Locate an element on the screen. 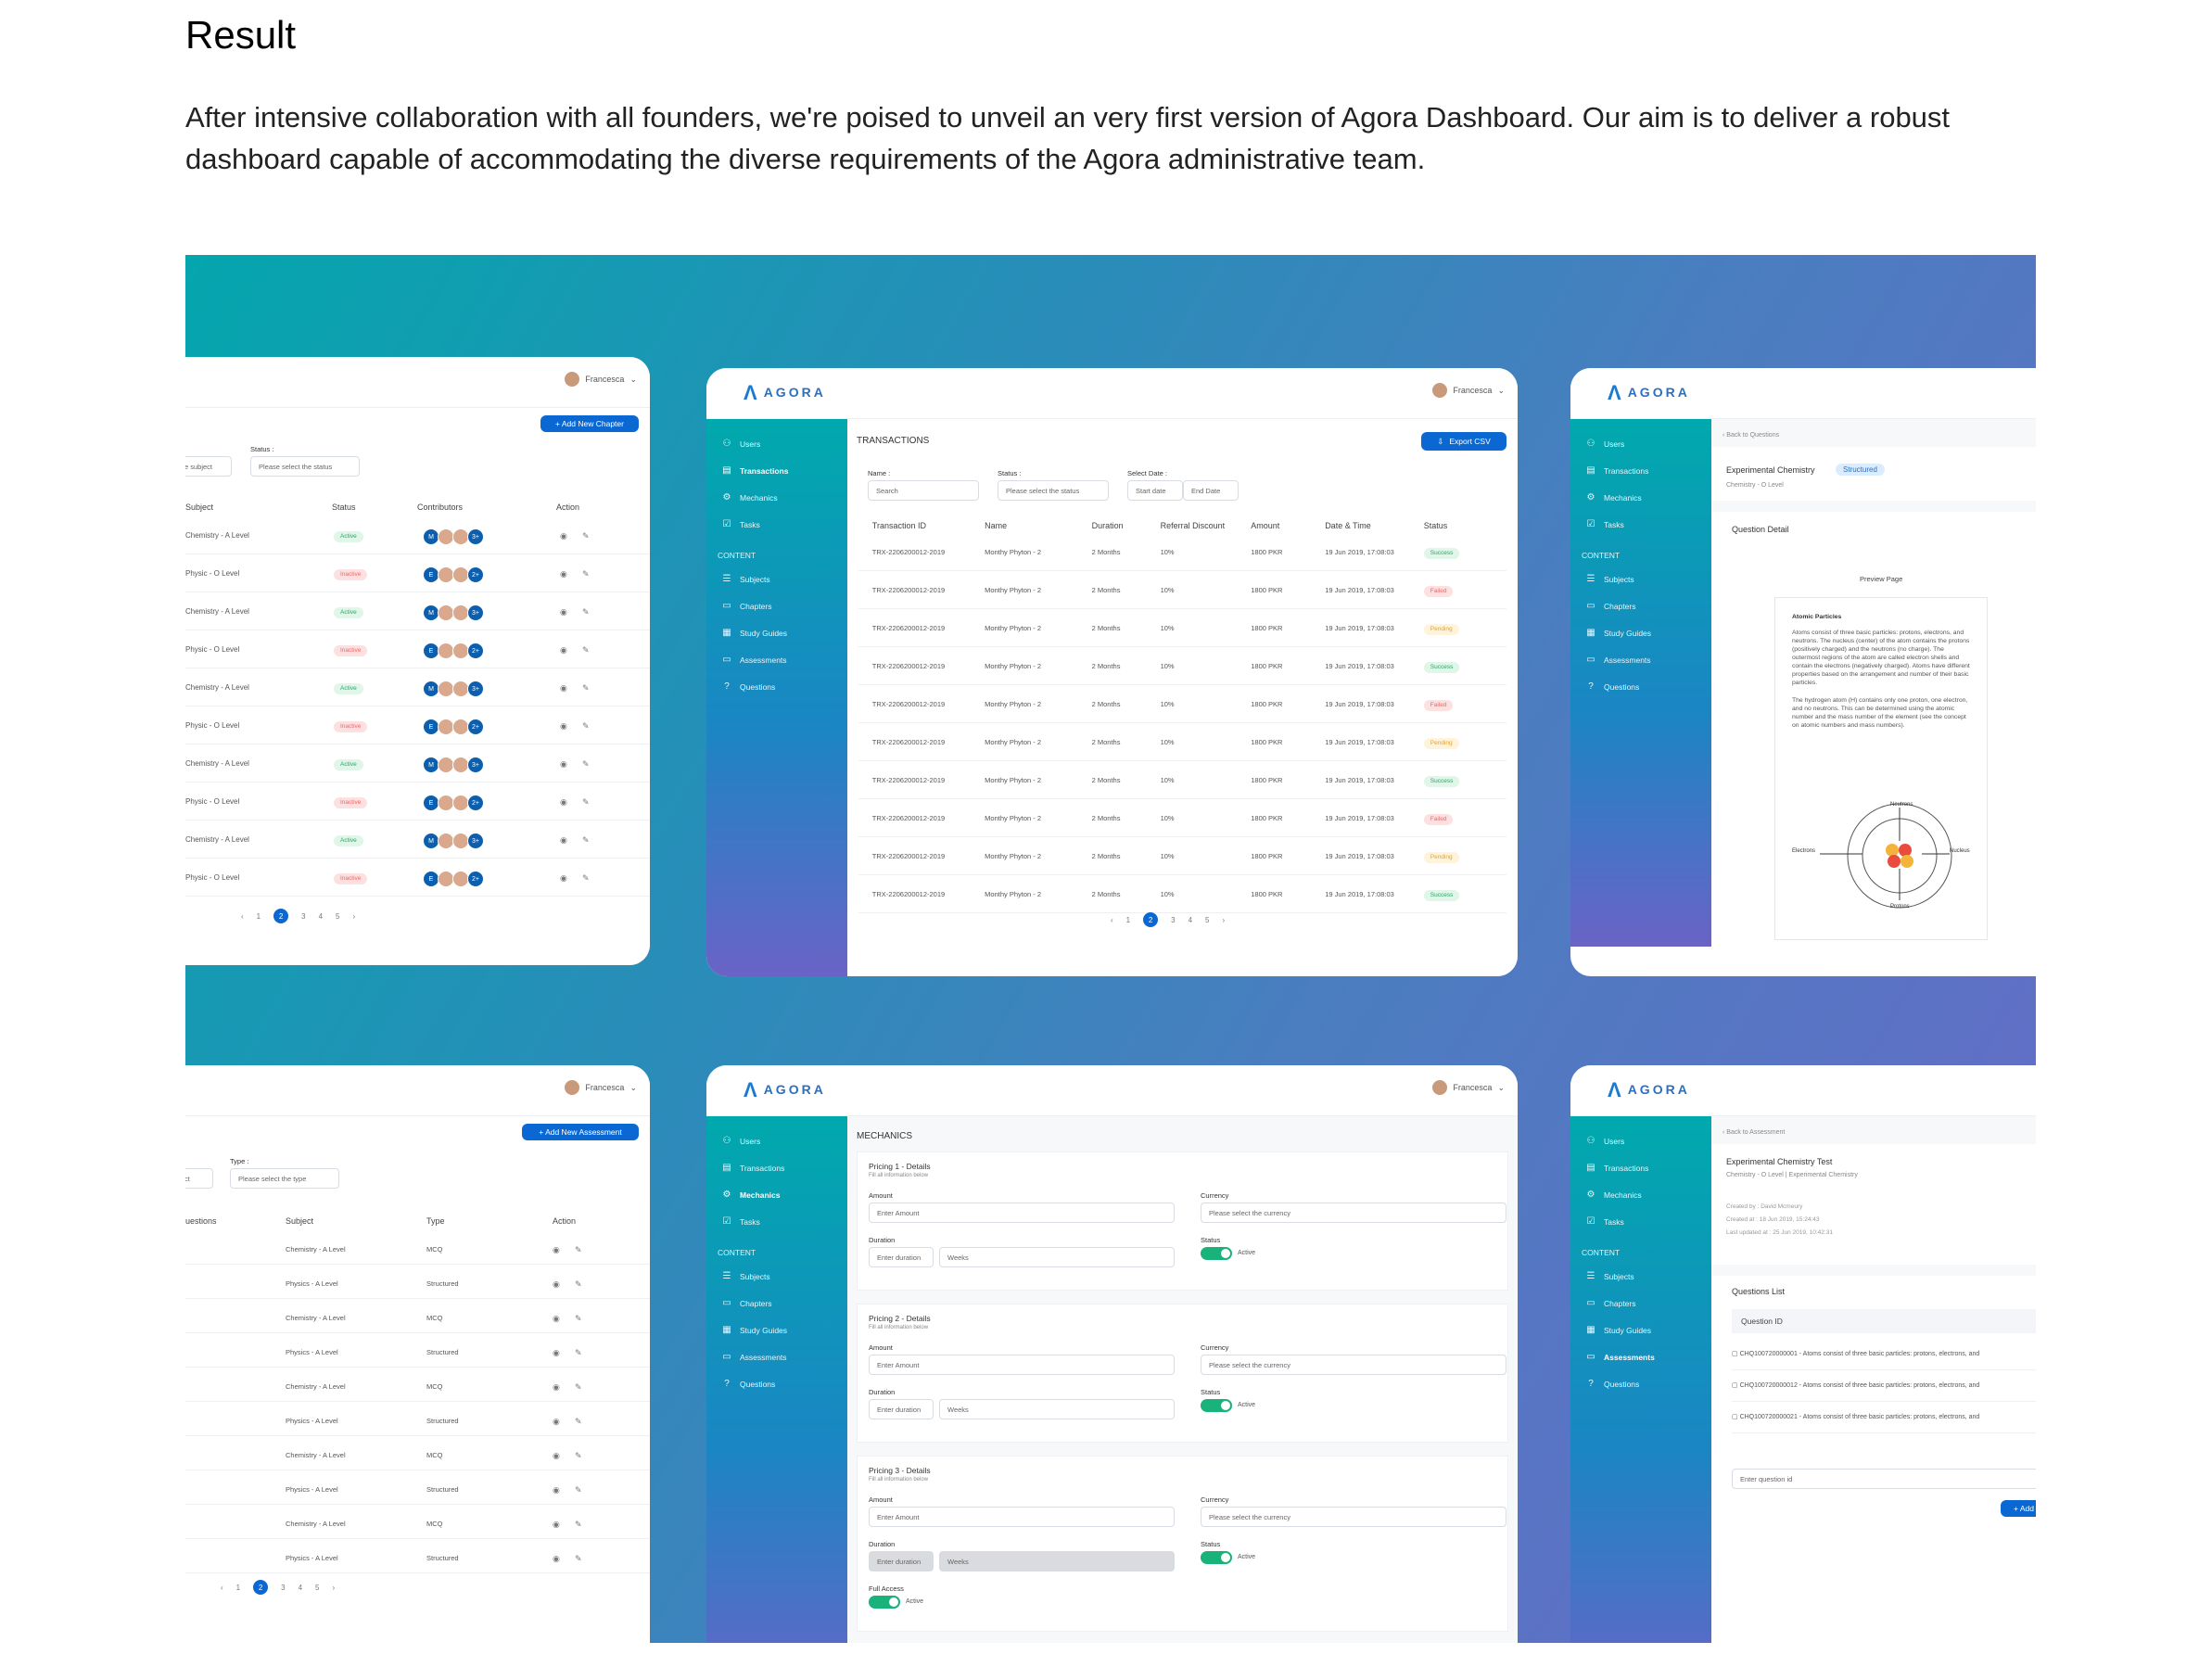 The height and width of the screenshot is (1667, 2212). add-chapter-button: + Add New Chapter is located at coordinates (589, 423).